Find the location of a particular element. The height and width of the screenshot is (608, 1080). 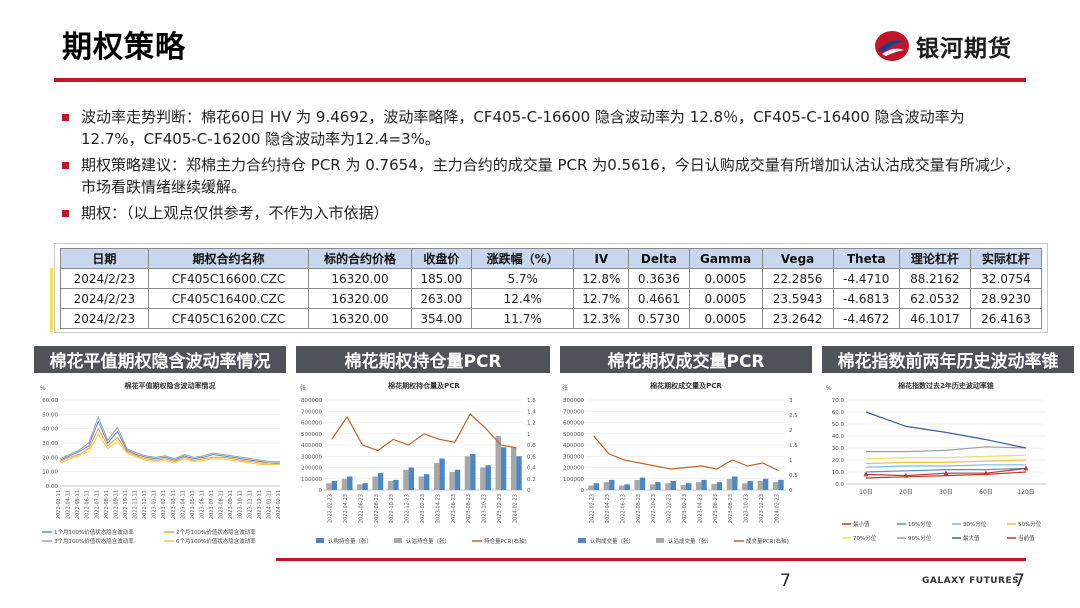

table-cell: 23.5943 is located at coordinates (797, 298).